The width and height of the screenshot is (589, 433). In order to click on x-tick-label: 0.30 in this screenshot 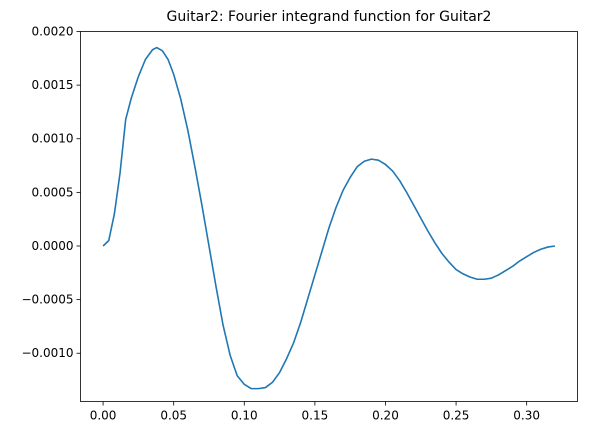, I will do `click(526, 416)`.